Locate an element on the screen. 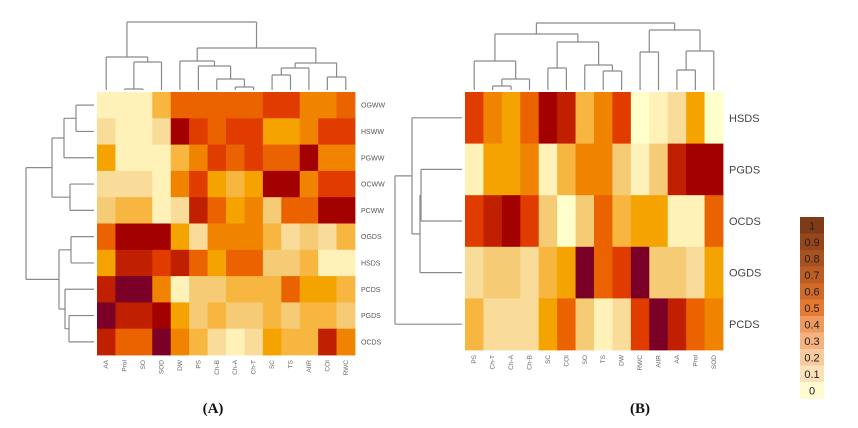 The height and width of the screenshot is (428, 858). heatmap-cell-HSWW-SC is located at coordinates (272, 131).